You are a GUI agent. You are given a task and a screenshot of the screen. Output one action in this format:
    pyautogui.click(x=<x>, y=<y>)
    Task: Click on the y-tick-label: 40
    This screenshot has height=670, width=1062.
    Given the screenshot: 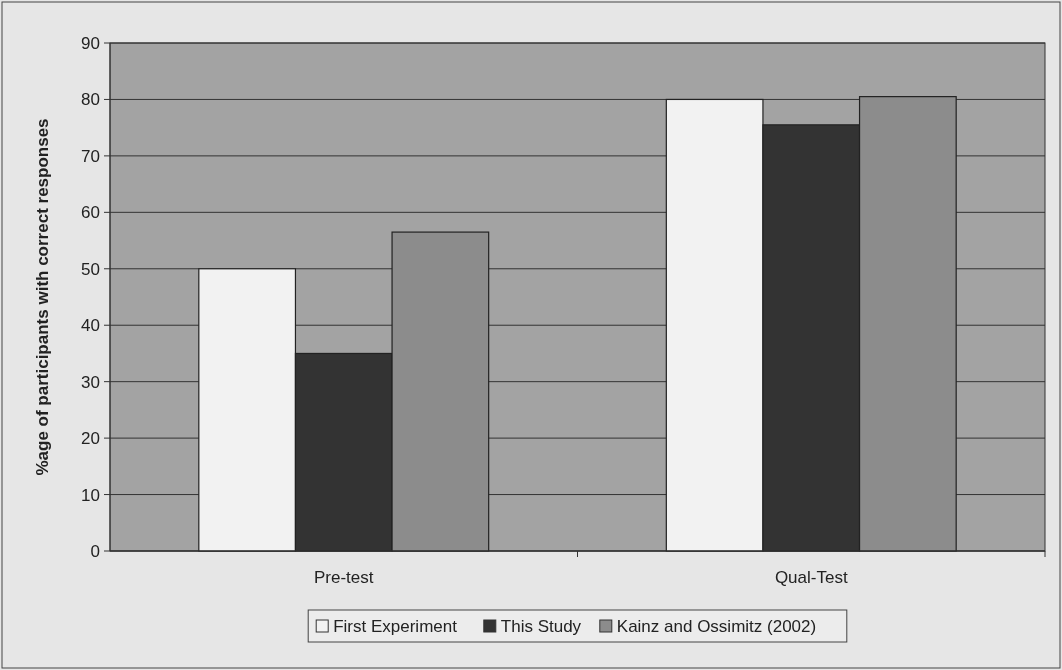 What is the action you would take?
    pyautogui.click(x=90, y=326)
    